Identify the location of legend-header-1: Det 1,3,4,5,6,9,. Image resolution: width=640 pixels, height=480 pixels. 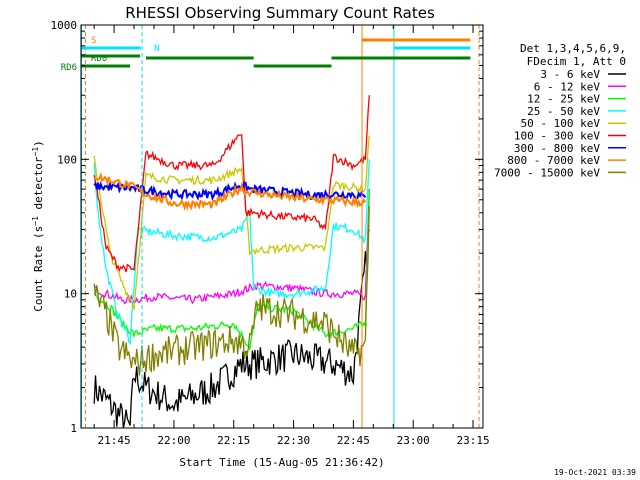
(573, 48).